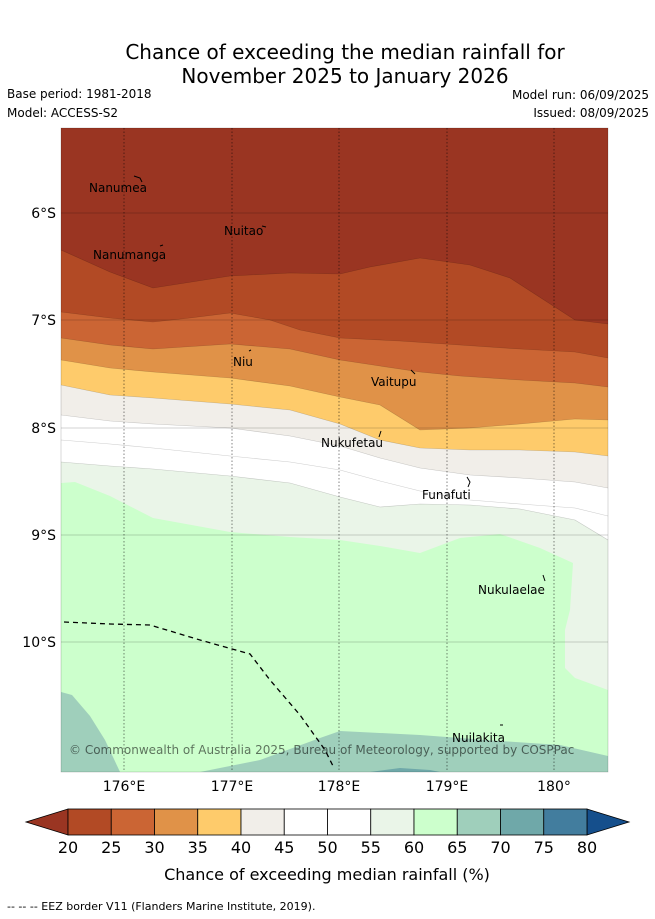  I want to click on colorbar-over-arrow, so click(608, 822).